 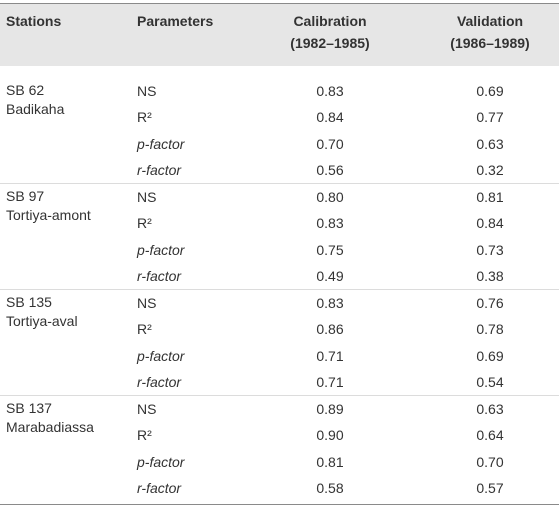 What do you see at coordinates (490, 223) in the screenshot?
I see `validation-value: 0.84` at bounding box center [490, 223].